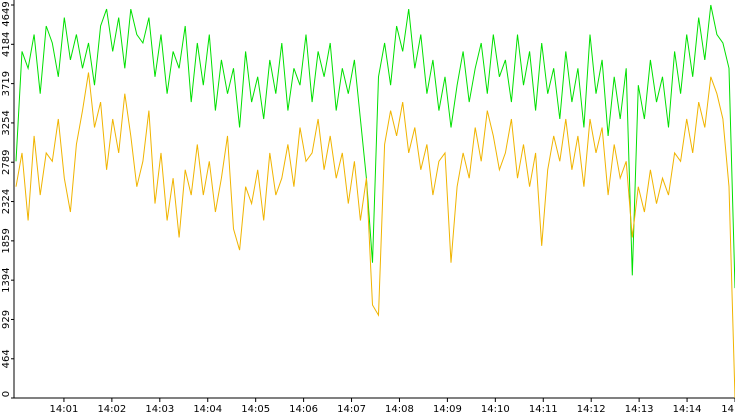  Describe the element at coordinates (6, 279) in the screenshot. I see `y-tick-label: 1394` at that location.